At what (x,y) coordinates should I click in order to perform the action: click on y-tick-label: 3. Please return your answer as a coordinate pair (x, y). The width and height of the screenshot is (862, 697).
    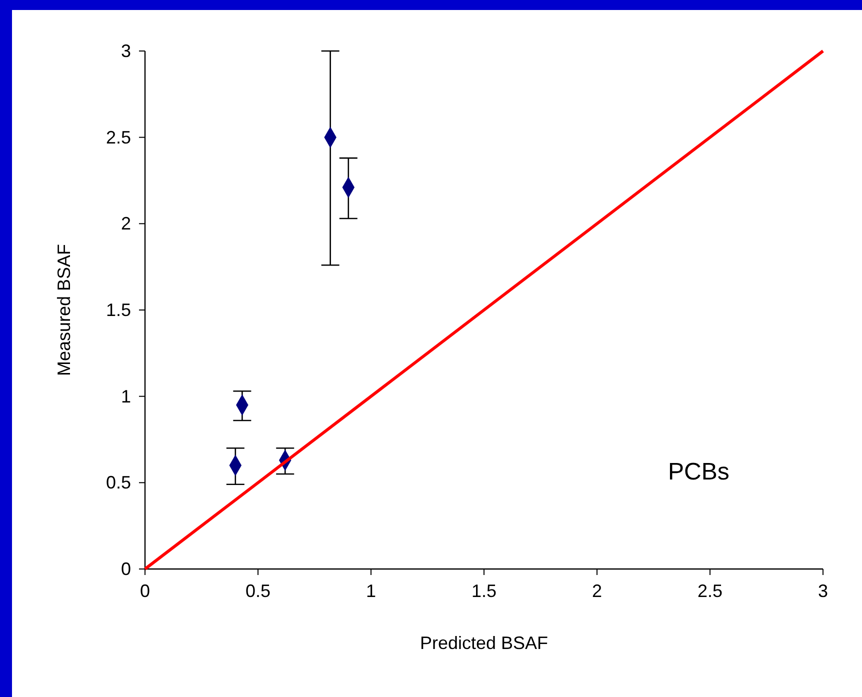
    Looking at the image, I should click on (125, 51).